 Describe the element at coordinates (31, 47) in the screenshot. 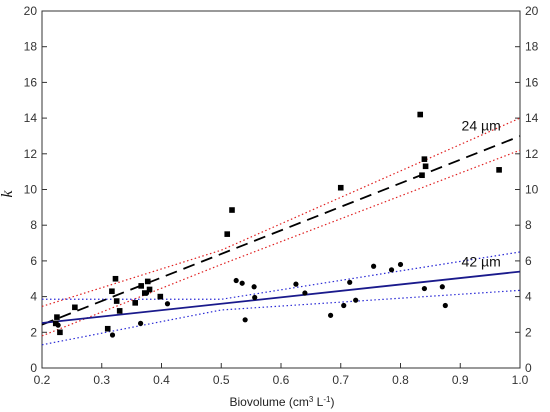

I see `y-tick-label-left: 18` at that location.